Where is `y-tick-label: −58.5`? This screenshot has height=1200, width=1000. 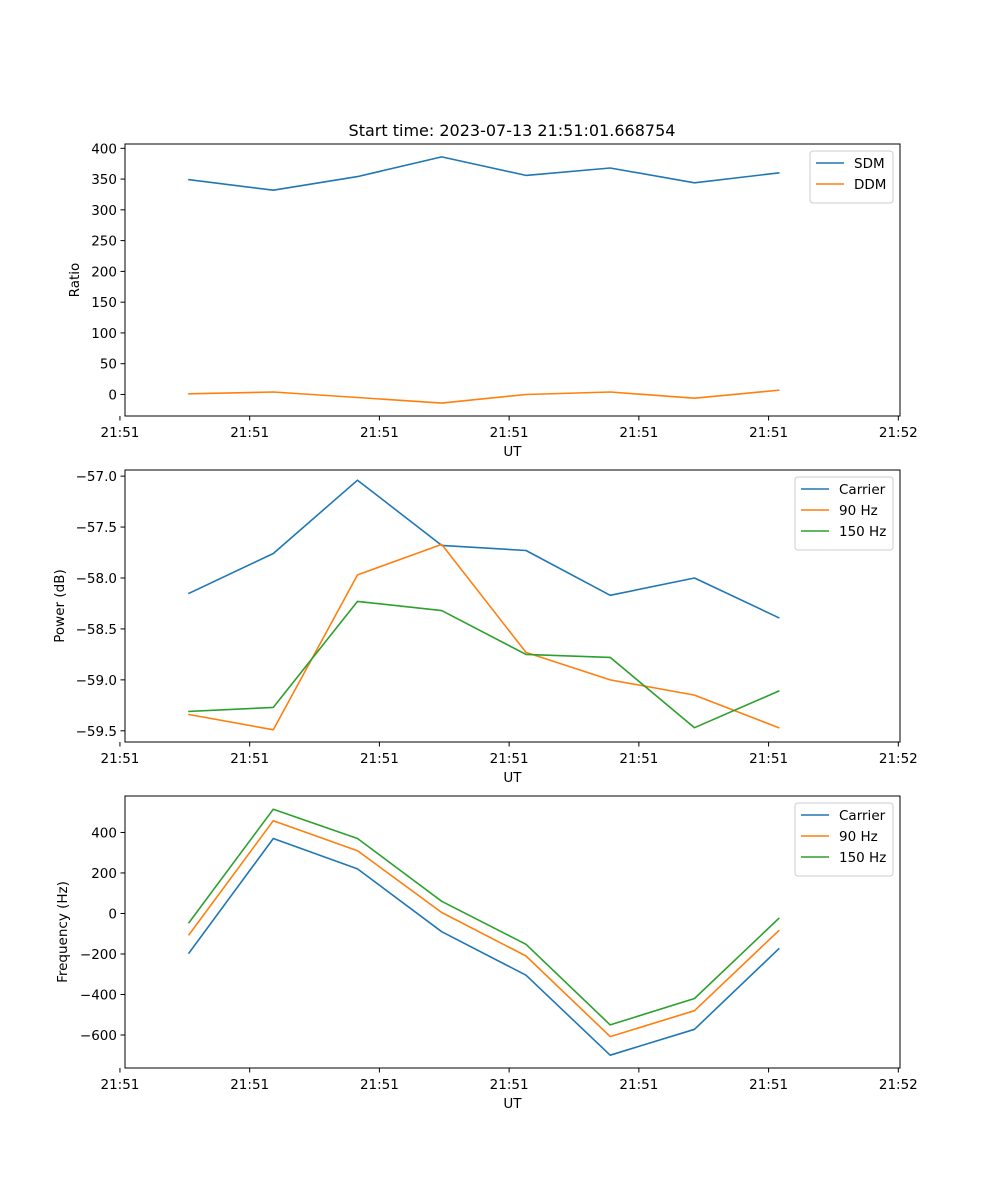
y-tick-label: −58.5 is located at coordinates (96, 630).